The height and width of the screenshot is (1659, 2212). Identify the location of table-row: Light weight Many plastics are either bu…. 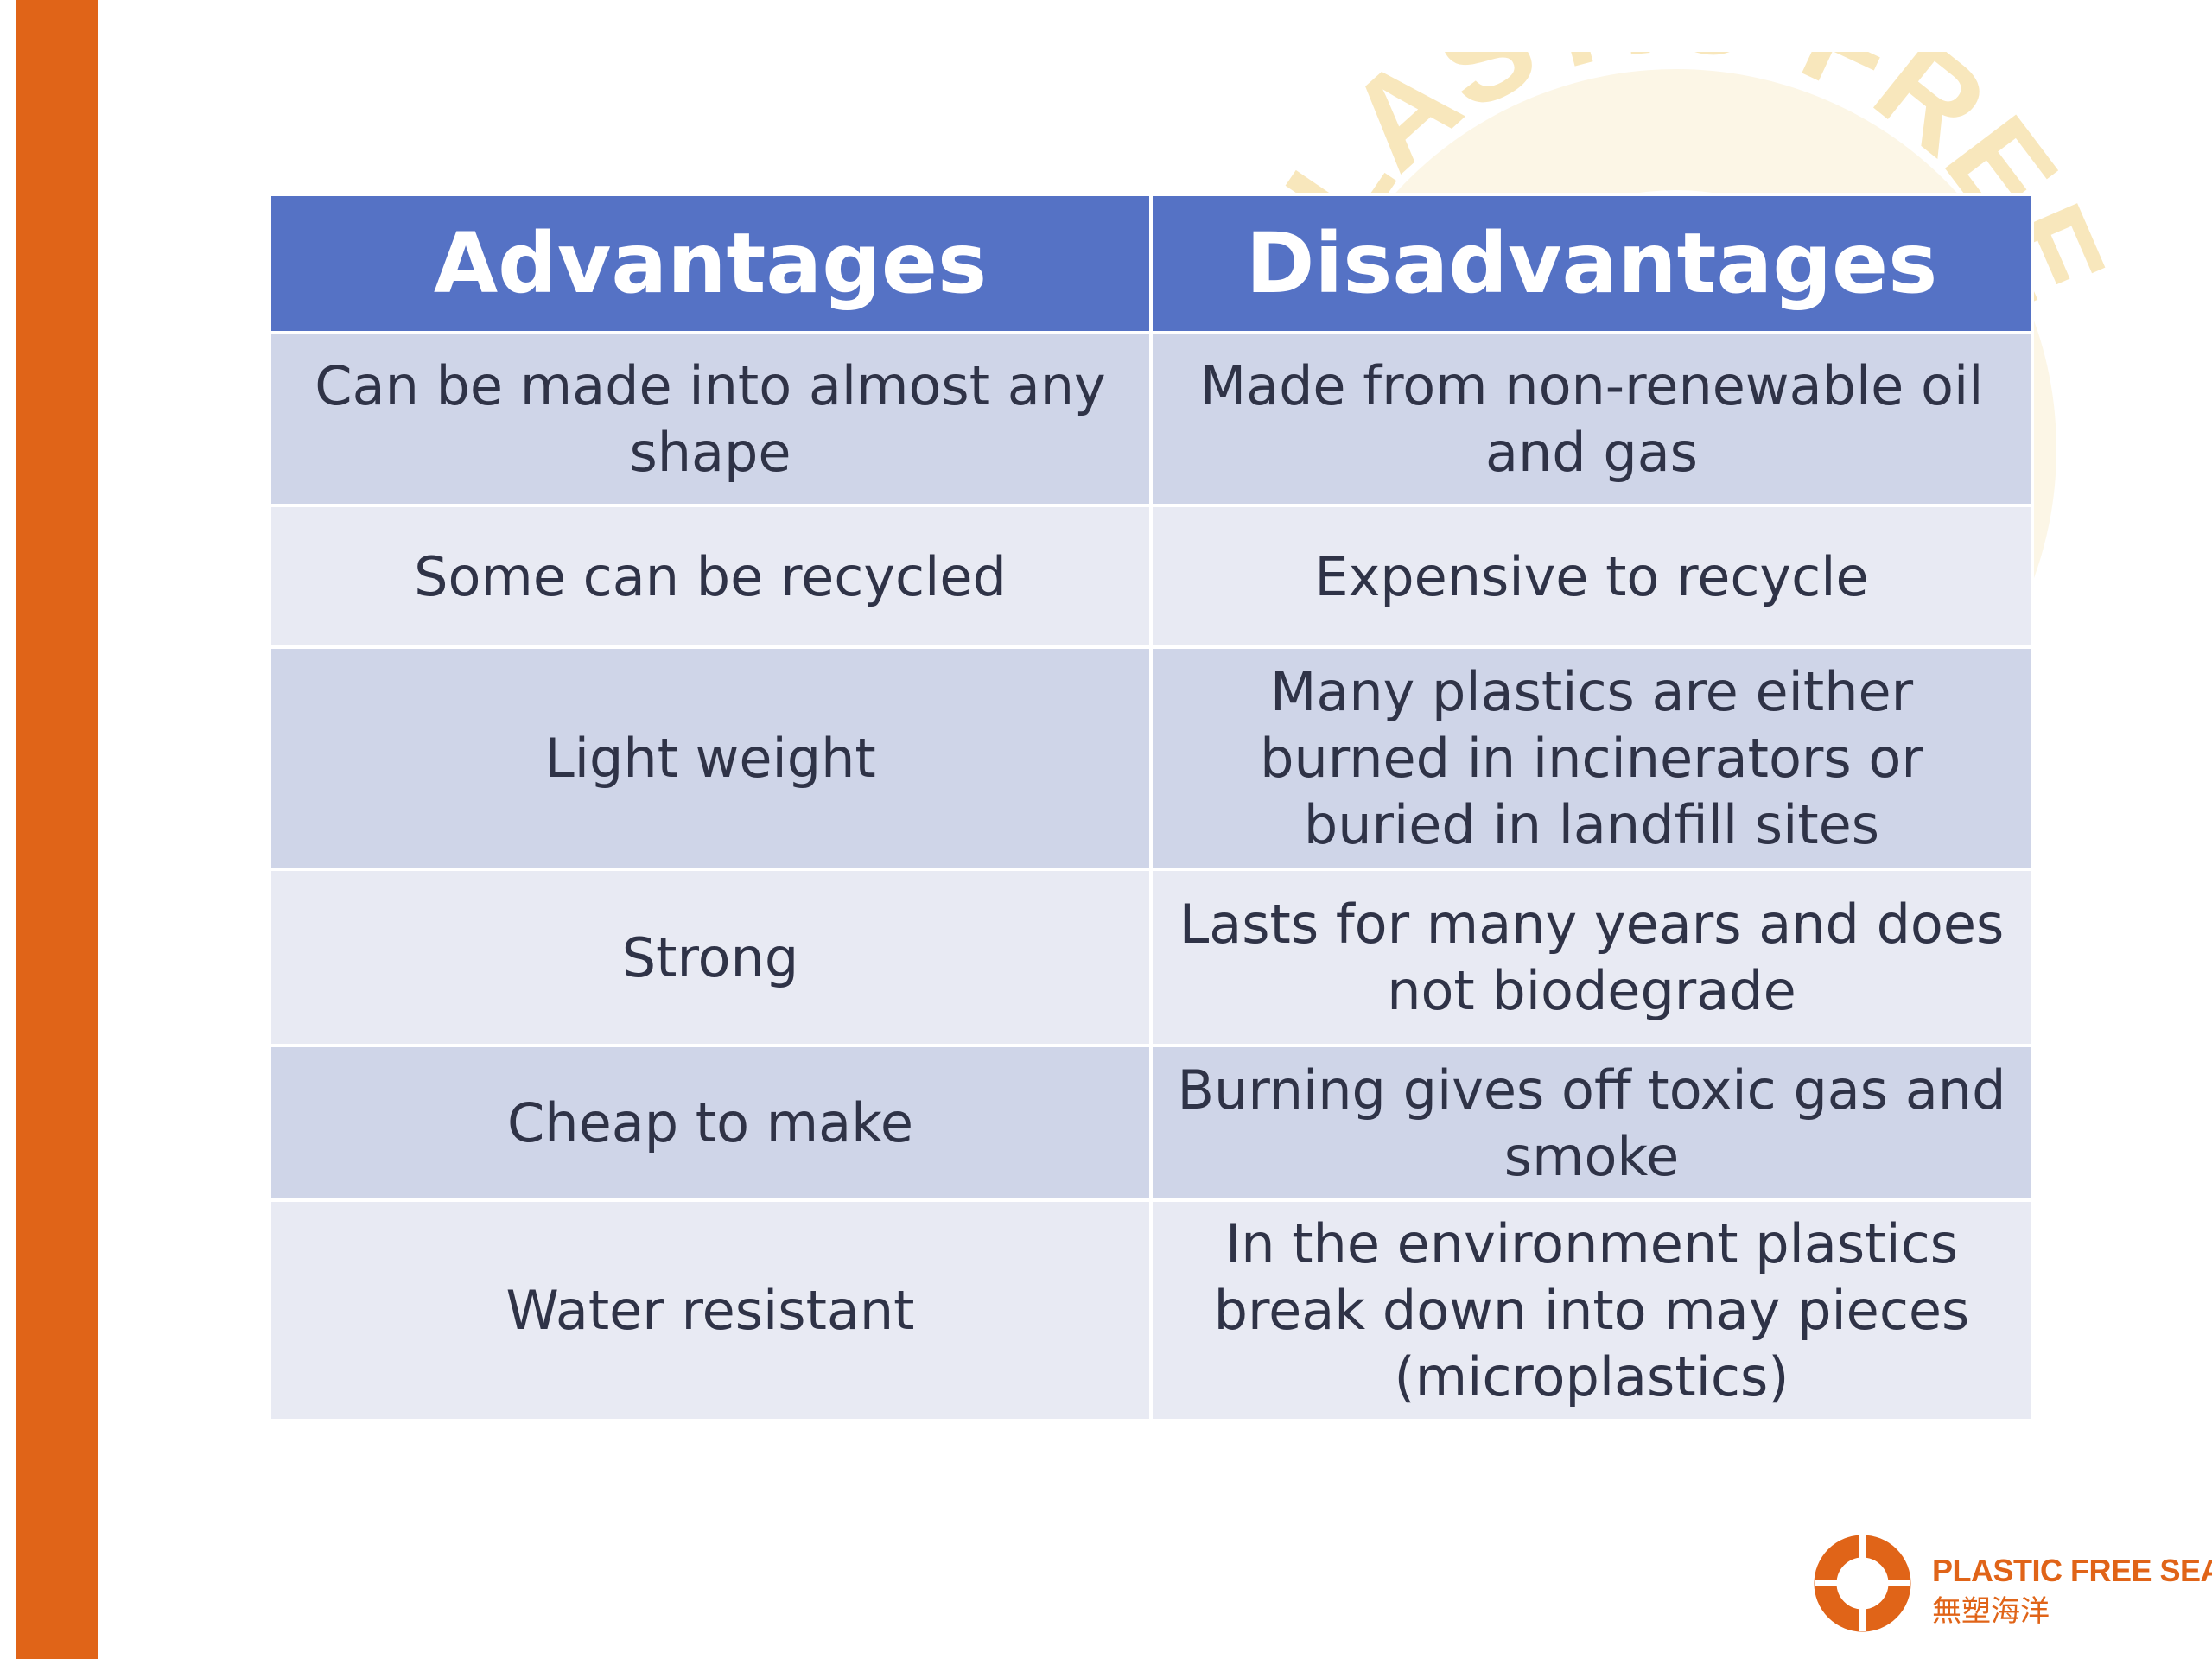
(1151, 758).